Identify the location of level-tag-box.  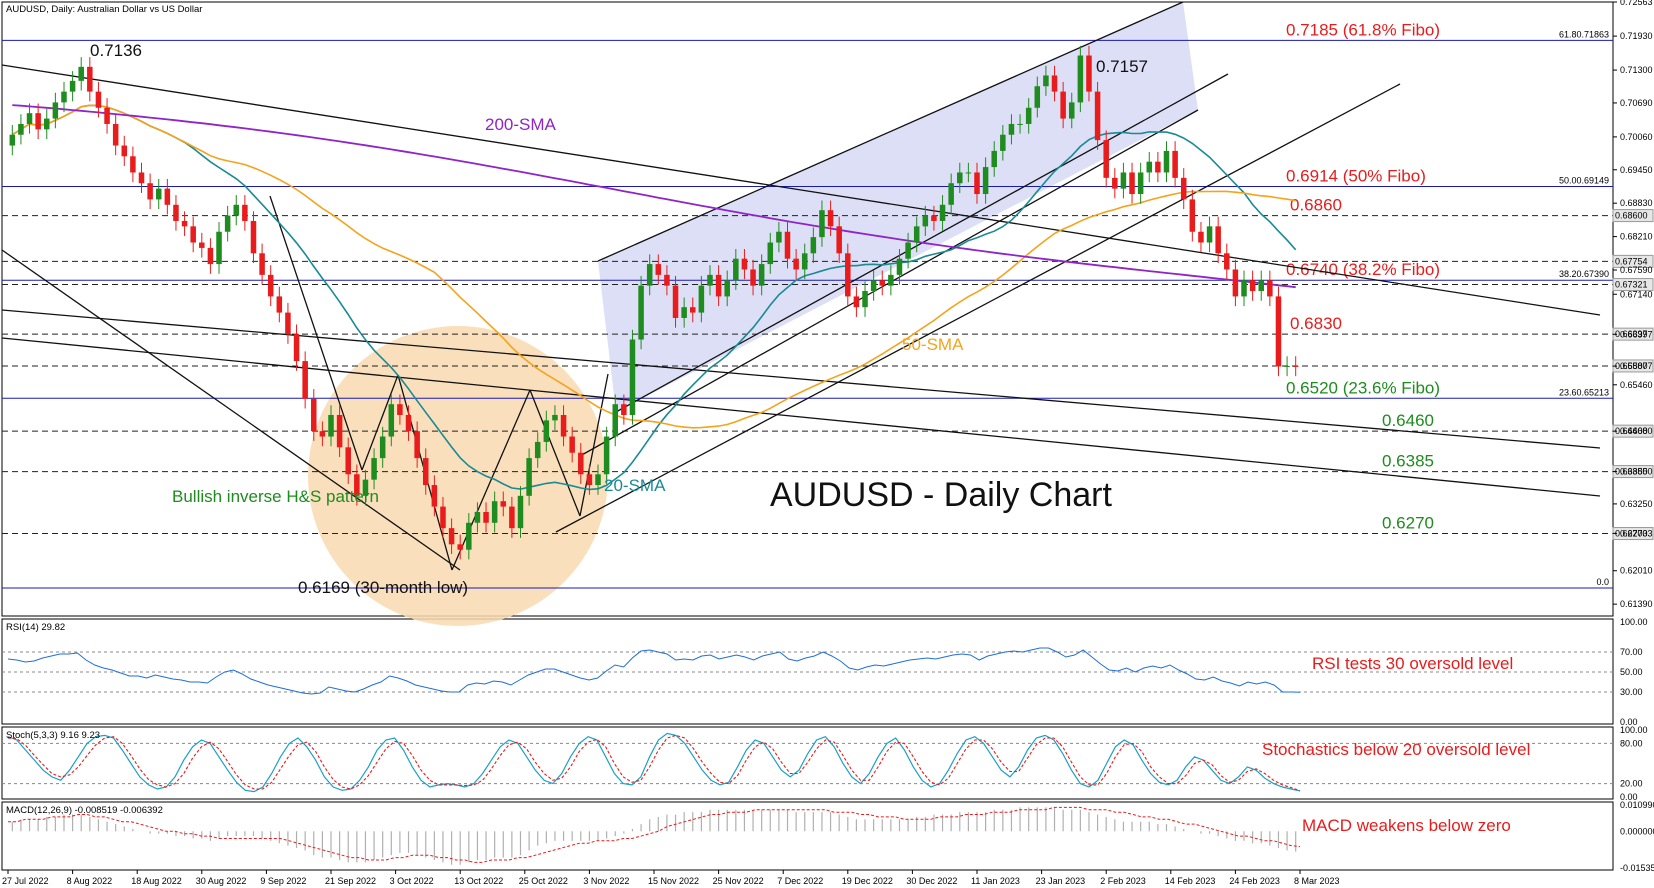
(1633, 261).